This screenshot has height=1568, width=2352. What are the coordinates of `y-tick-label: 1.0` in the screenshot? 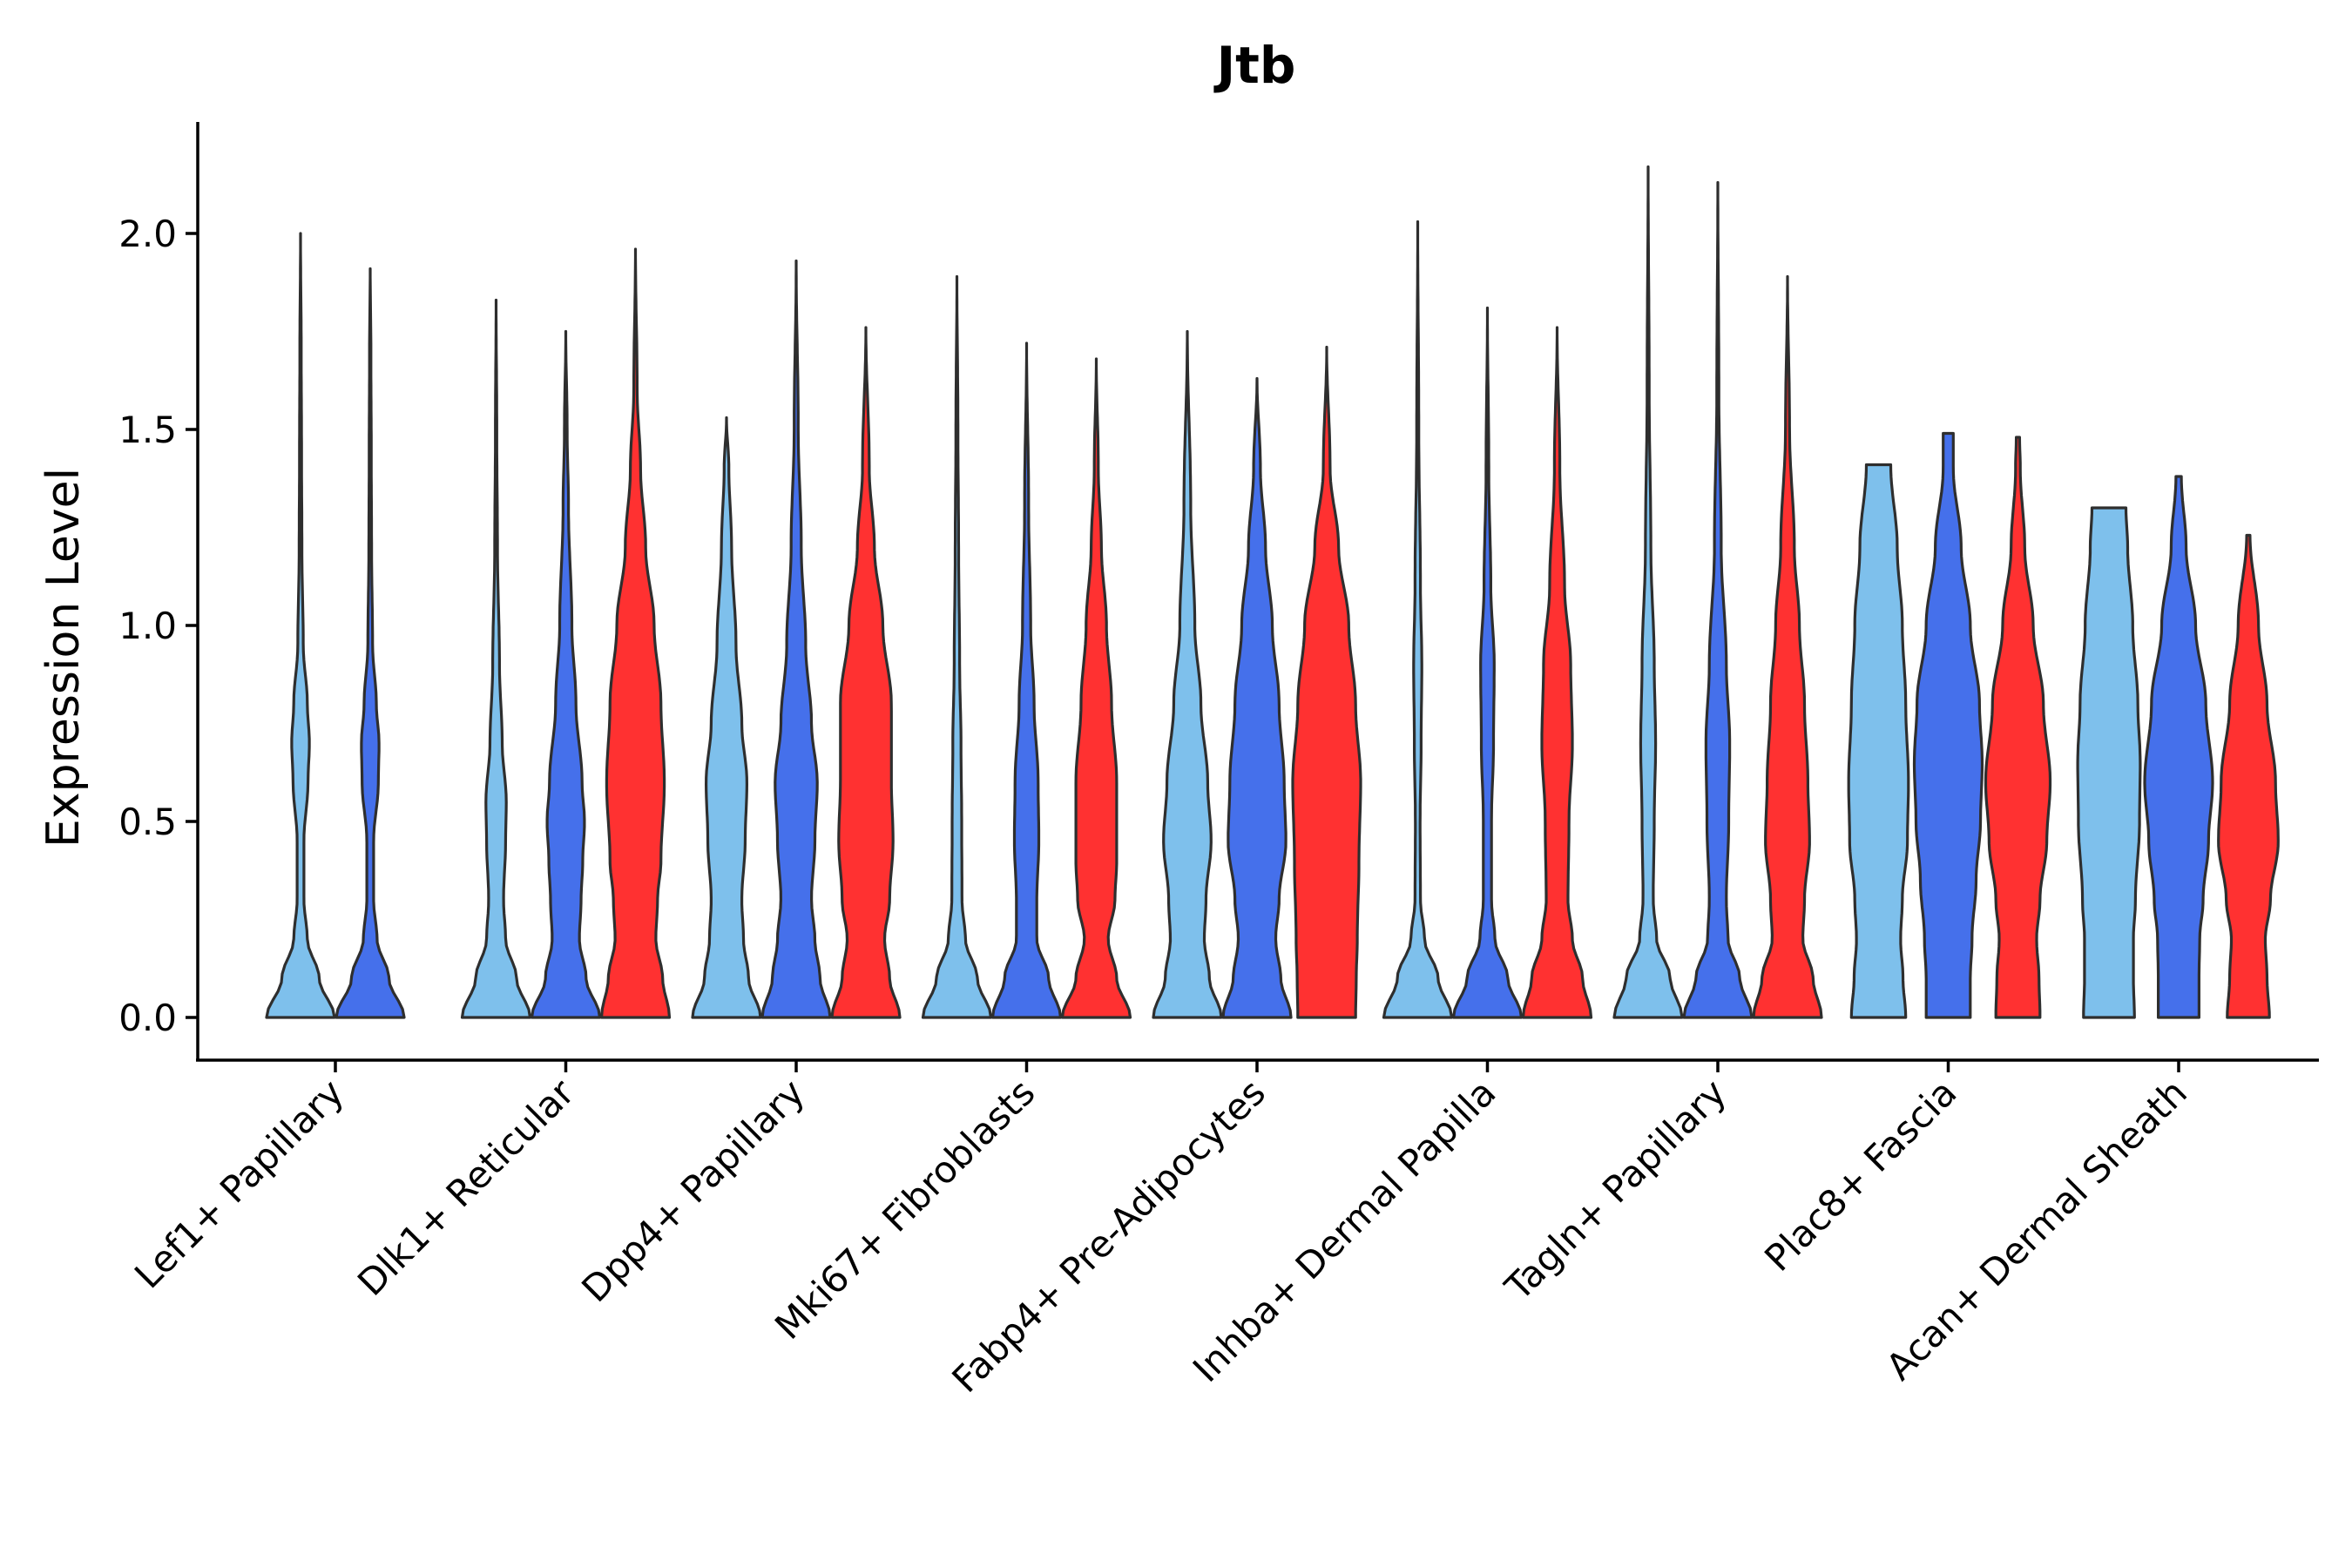 It's located at (147, 626).